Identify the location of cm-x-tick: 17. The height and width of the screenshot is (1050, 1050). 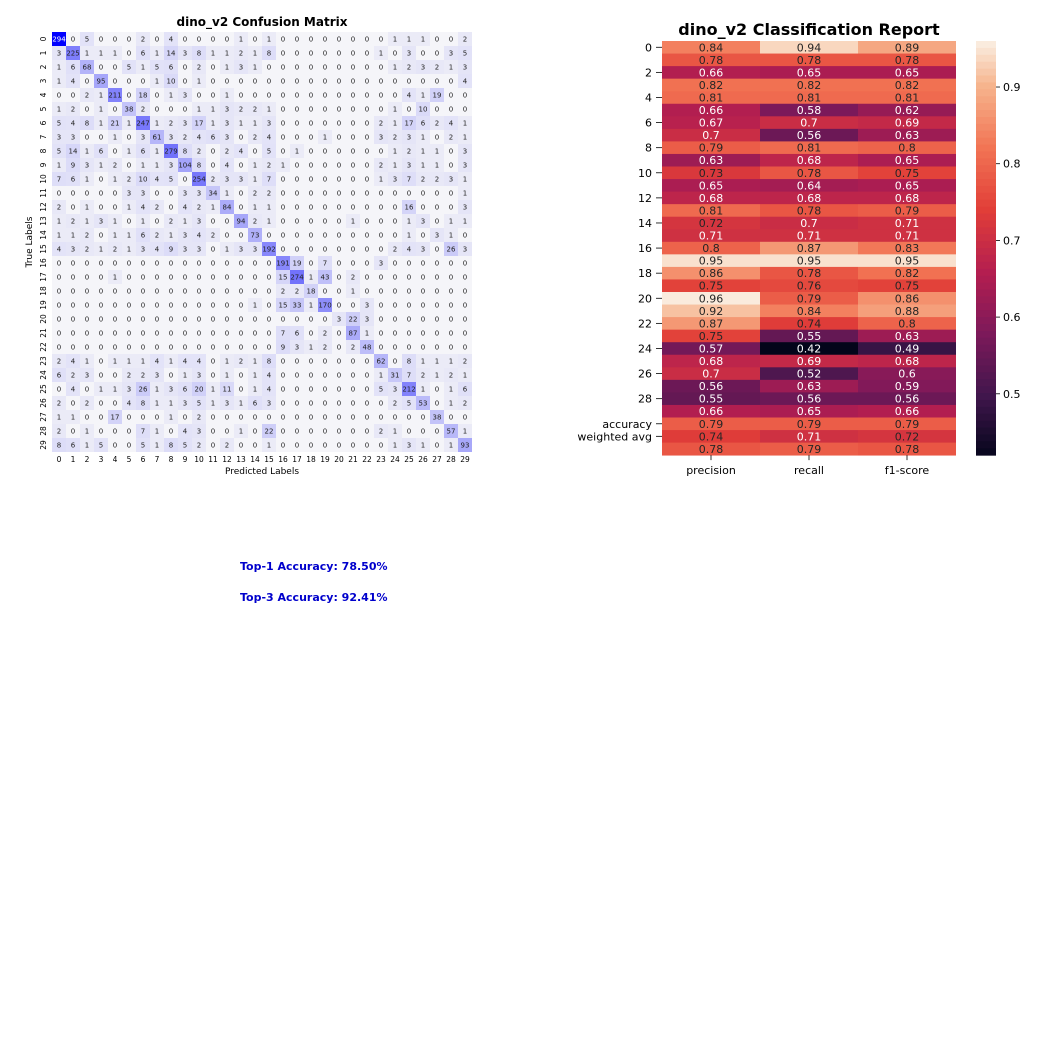
(297, 459).